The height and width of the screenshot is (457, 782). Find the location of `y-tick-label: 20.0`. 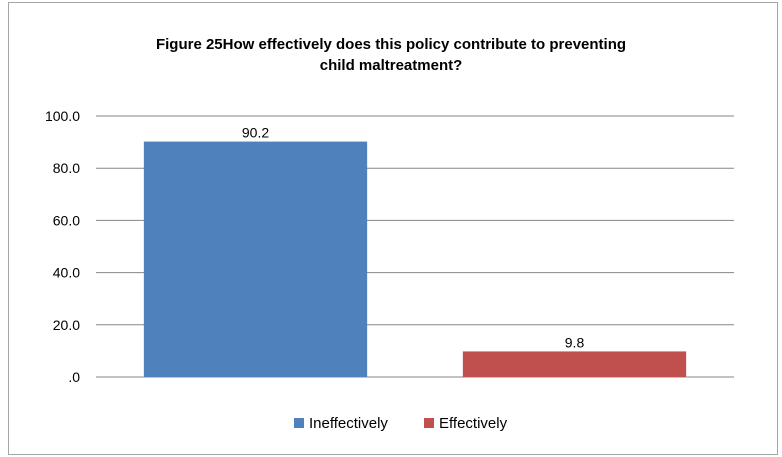

y-tick-label: 20.0 is located at coordinates (66, 325).